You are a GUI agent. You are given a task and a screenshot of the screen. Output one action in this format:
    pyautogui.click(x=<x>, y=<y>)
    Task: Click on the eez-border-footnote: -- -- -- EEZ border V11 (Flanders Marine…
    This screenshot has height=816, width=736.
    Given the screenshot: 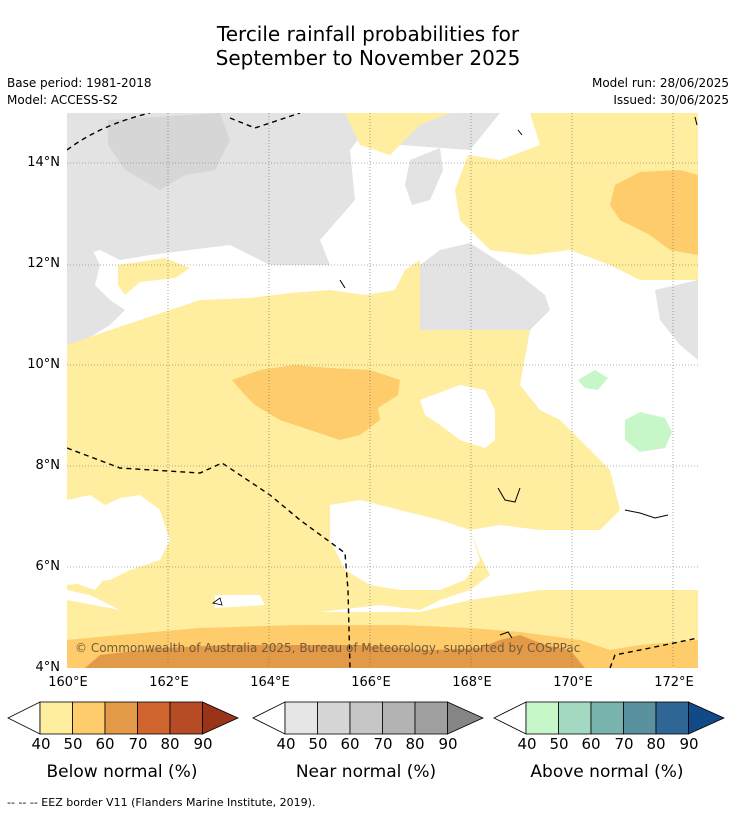 What is the action you would take?
    pyautogui.click(x=161, y=802)
    